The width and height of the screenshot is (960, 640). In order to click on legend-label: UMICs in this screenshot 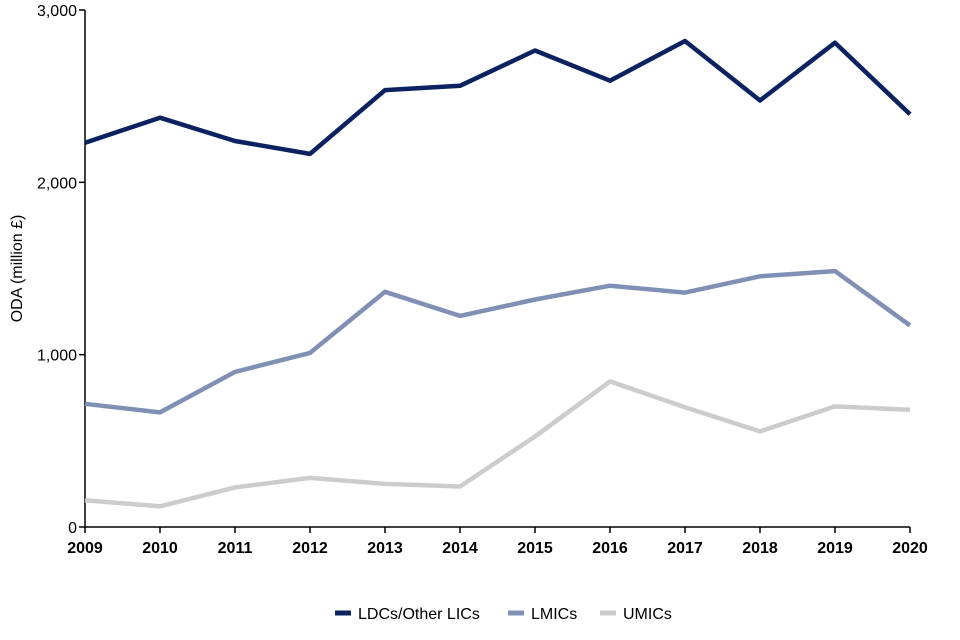, I will do `click(647, 614)`.